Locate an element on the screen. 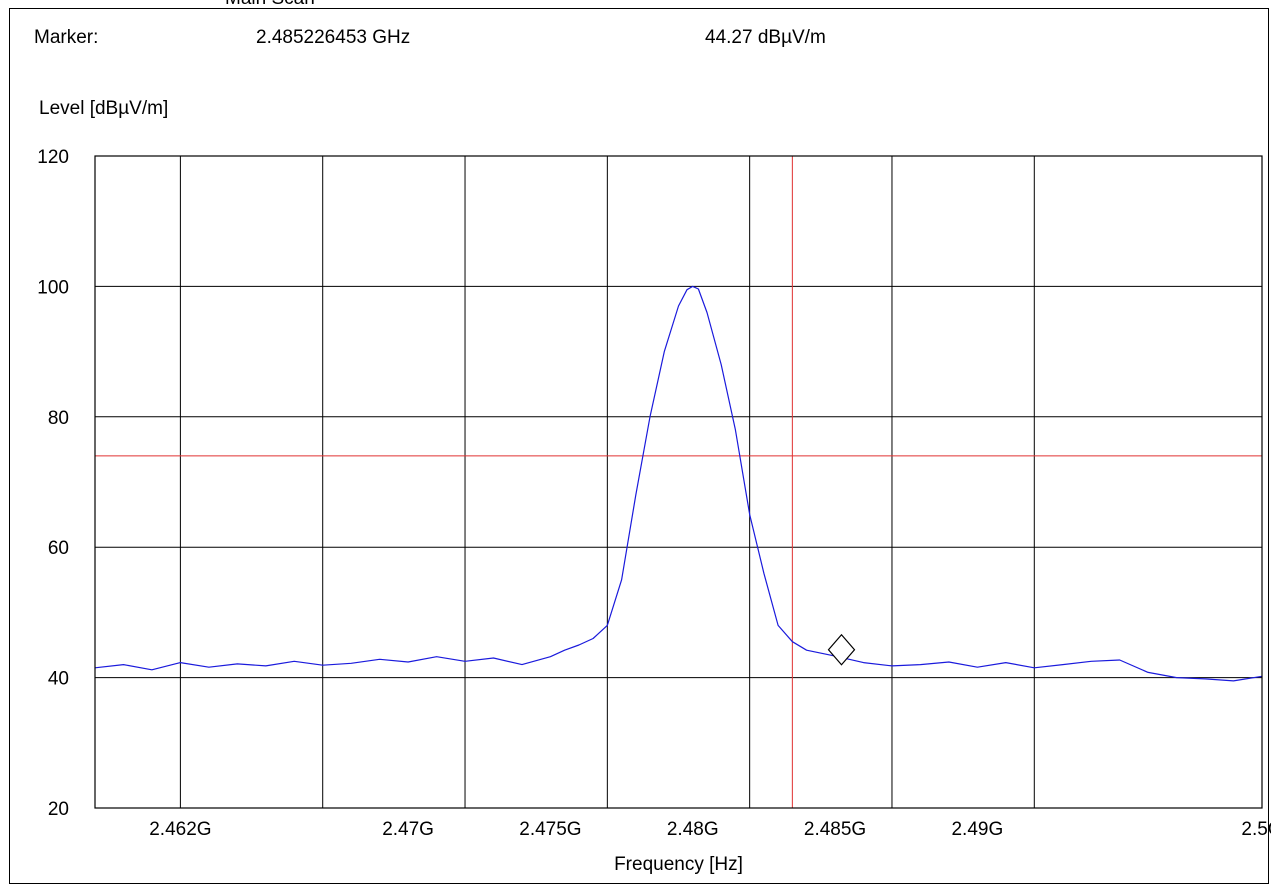  x-tick-label: 2.47G is located at coordinates (408, 829).